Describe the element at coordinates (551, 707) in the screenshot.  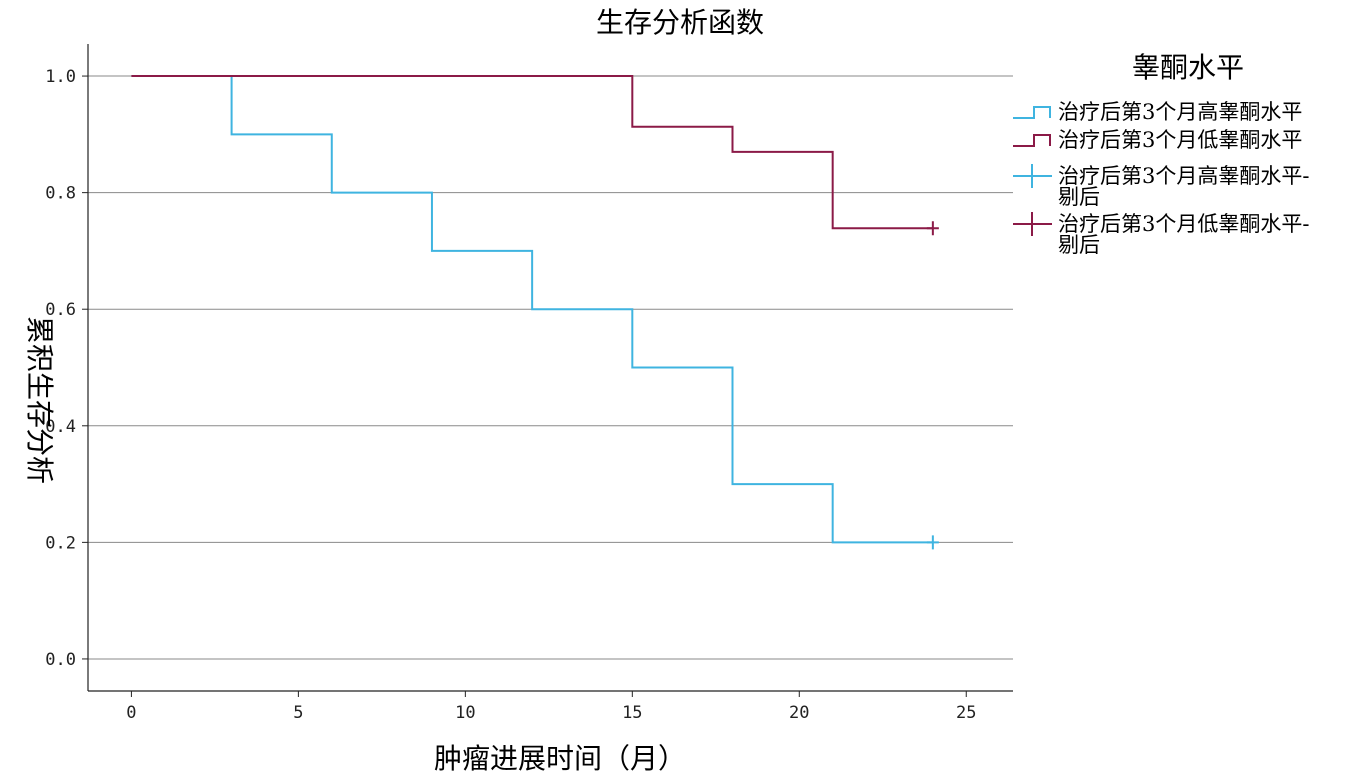
I see `x-axis-ticks: 0 5 10 15 20 25` at that location.